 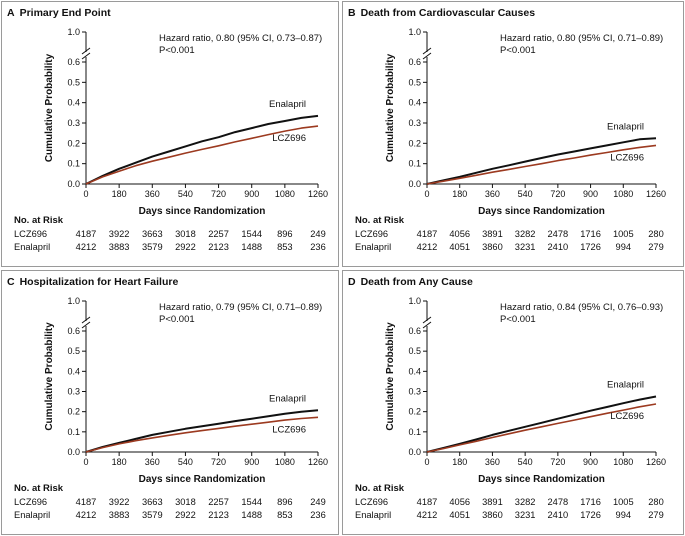 I want to click on risk-count: 2922, so click(x=185, y=247).